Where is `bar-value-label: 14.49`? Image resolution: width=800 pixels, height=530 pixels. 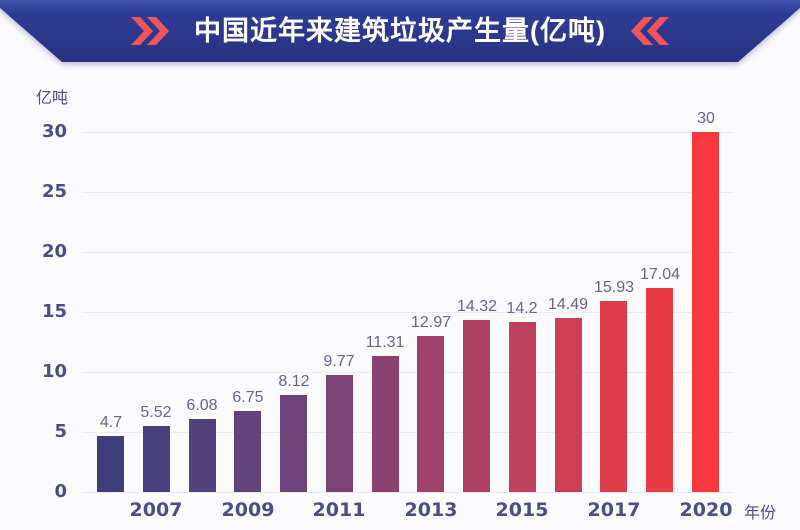
bar-value-label: 14.49 is located at coordinates (568, 304).